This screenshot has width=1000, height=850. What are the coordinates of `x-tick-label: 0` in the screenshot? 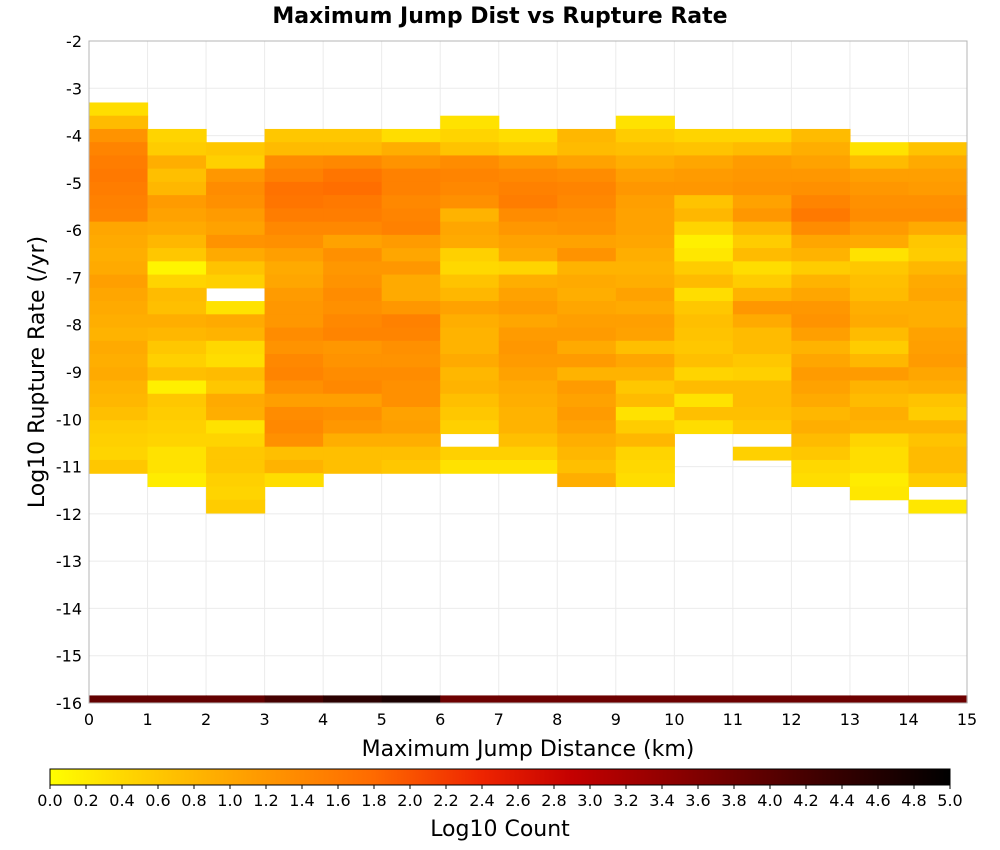 It's located at (89, 719).